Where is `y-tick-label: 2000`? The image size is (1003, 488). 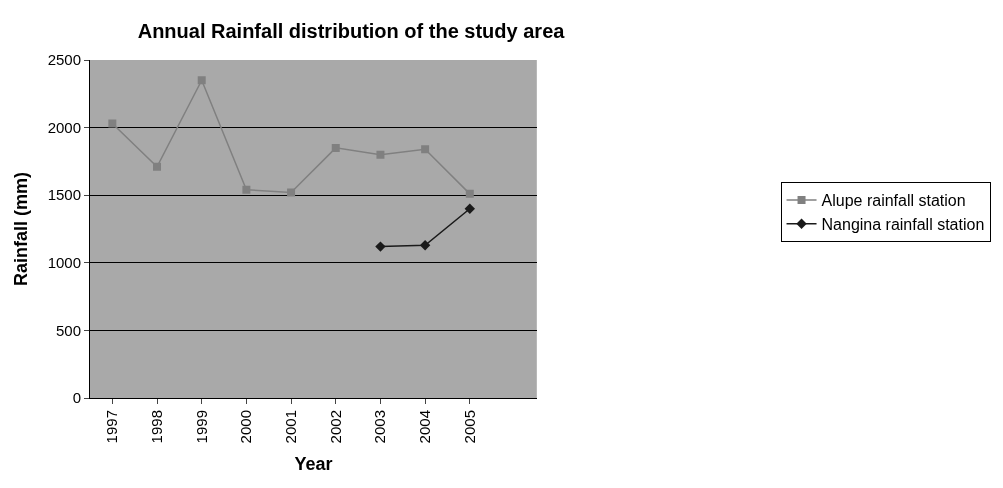
y-tick-label: 2000 is located at coordinates (64, 127).